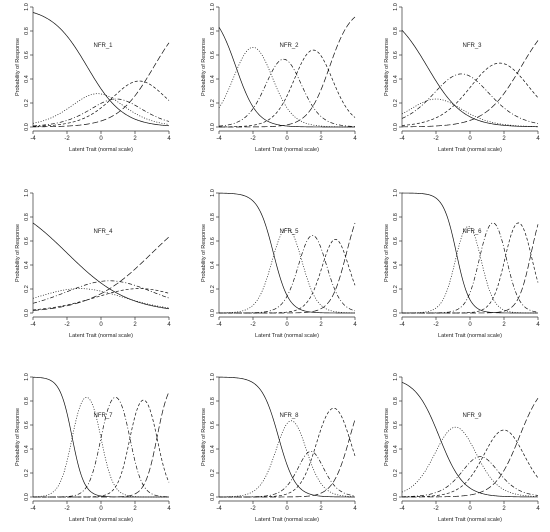 The width and height of the screenshot is (550, 532). What do you see at coordinates (103, 46) in the screenshot?
I see `panel-title: NFR_1` at bounding box center [103, 46].